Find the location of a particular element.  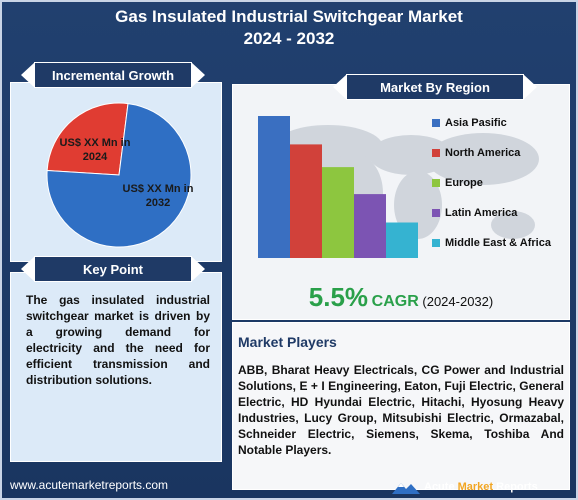

logo-text-part2: Market is located at coordinates (475, 487).